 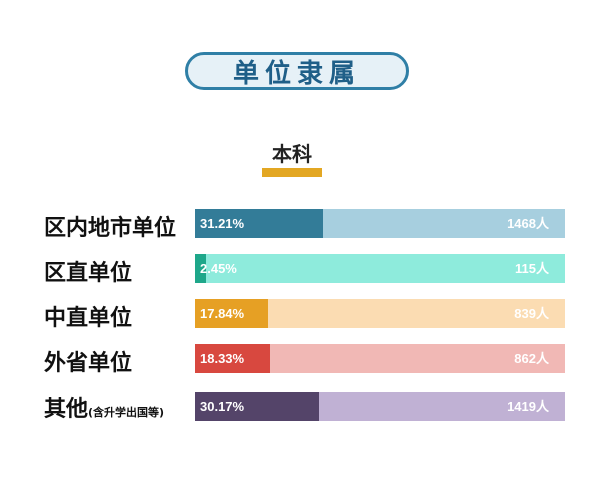 What do you see at coordinates (222, 313) in the screenshot?
I see `percent-label: 17.84%` at bounding box center [222, 313].